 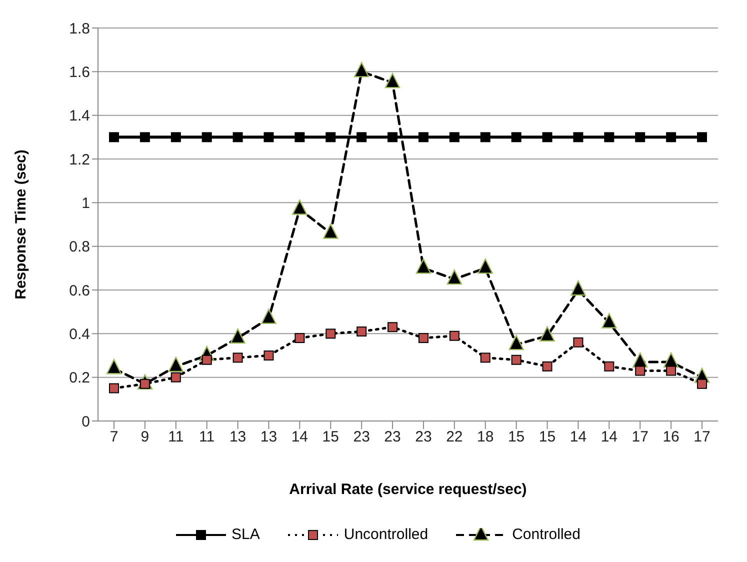 I want to click on x-tick-label: 7, so click(x=114, y=437).